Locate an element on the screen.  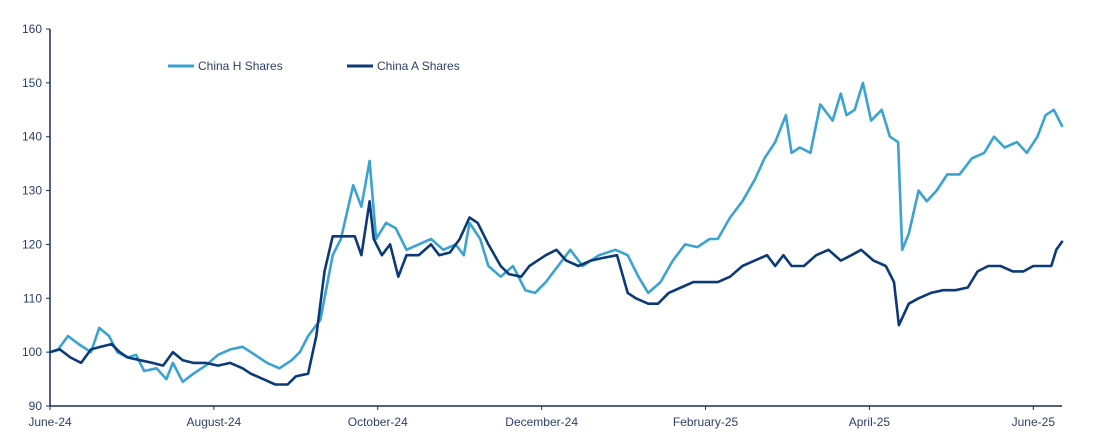
legend: China H Shares China A Shares is located at coordinates (314, 66).